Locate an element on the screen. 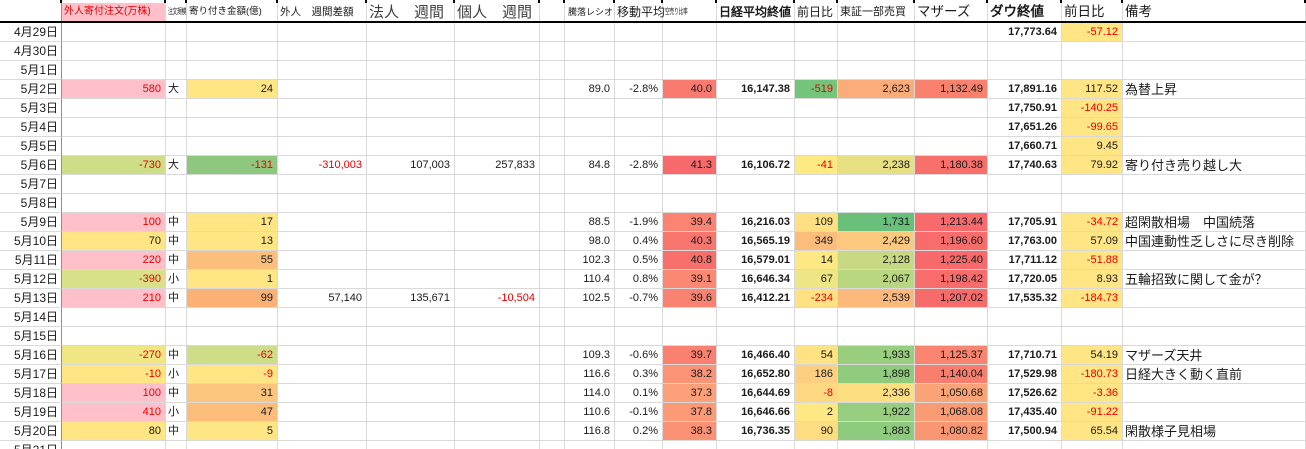 Image resolution: width=1306 pixels, height=449 pixels. cell-ratio: 98.0 is located at coordinates (590, 241).